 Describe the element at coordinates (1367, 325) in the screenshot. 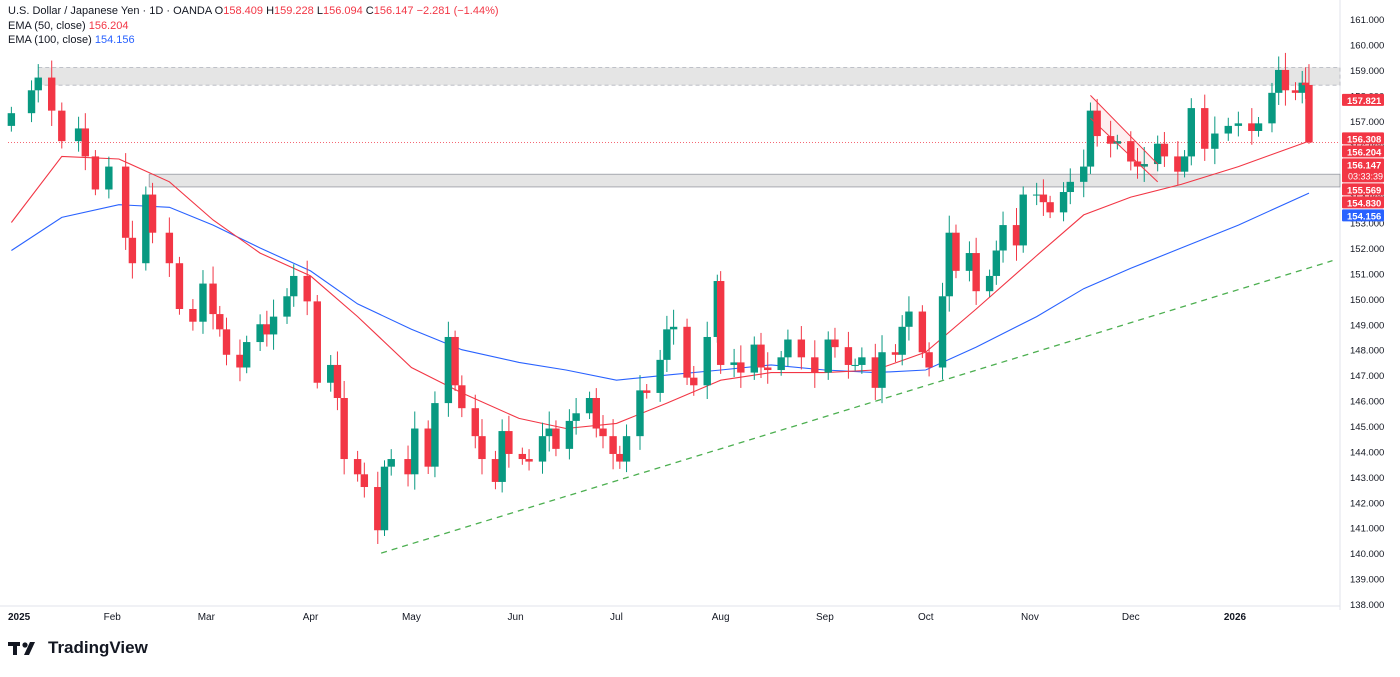

I see `price-tick-label: 149.000` at that location.